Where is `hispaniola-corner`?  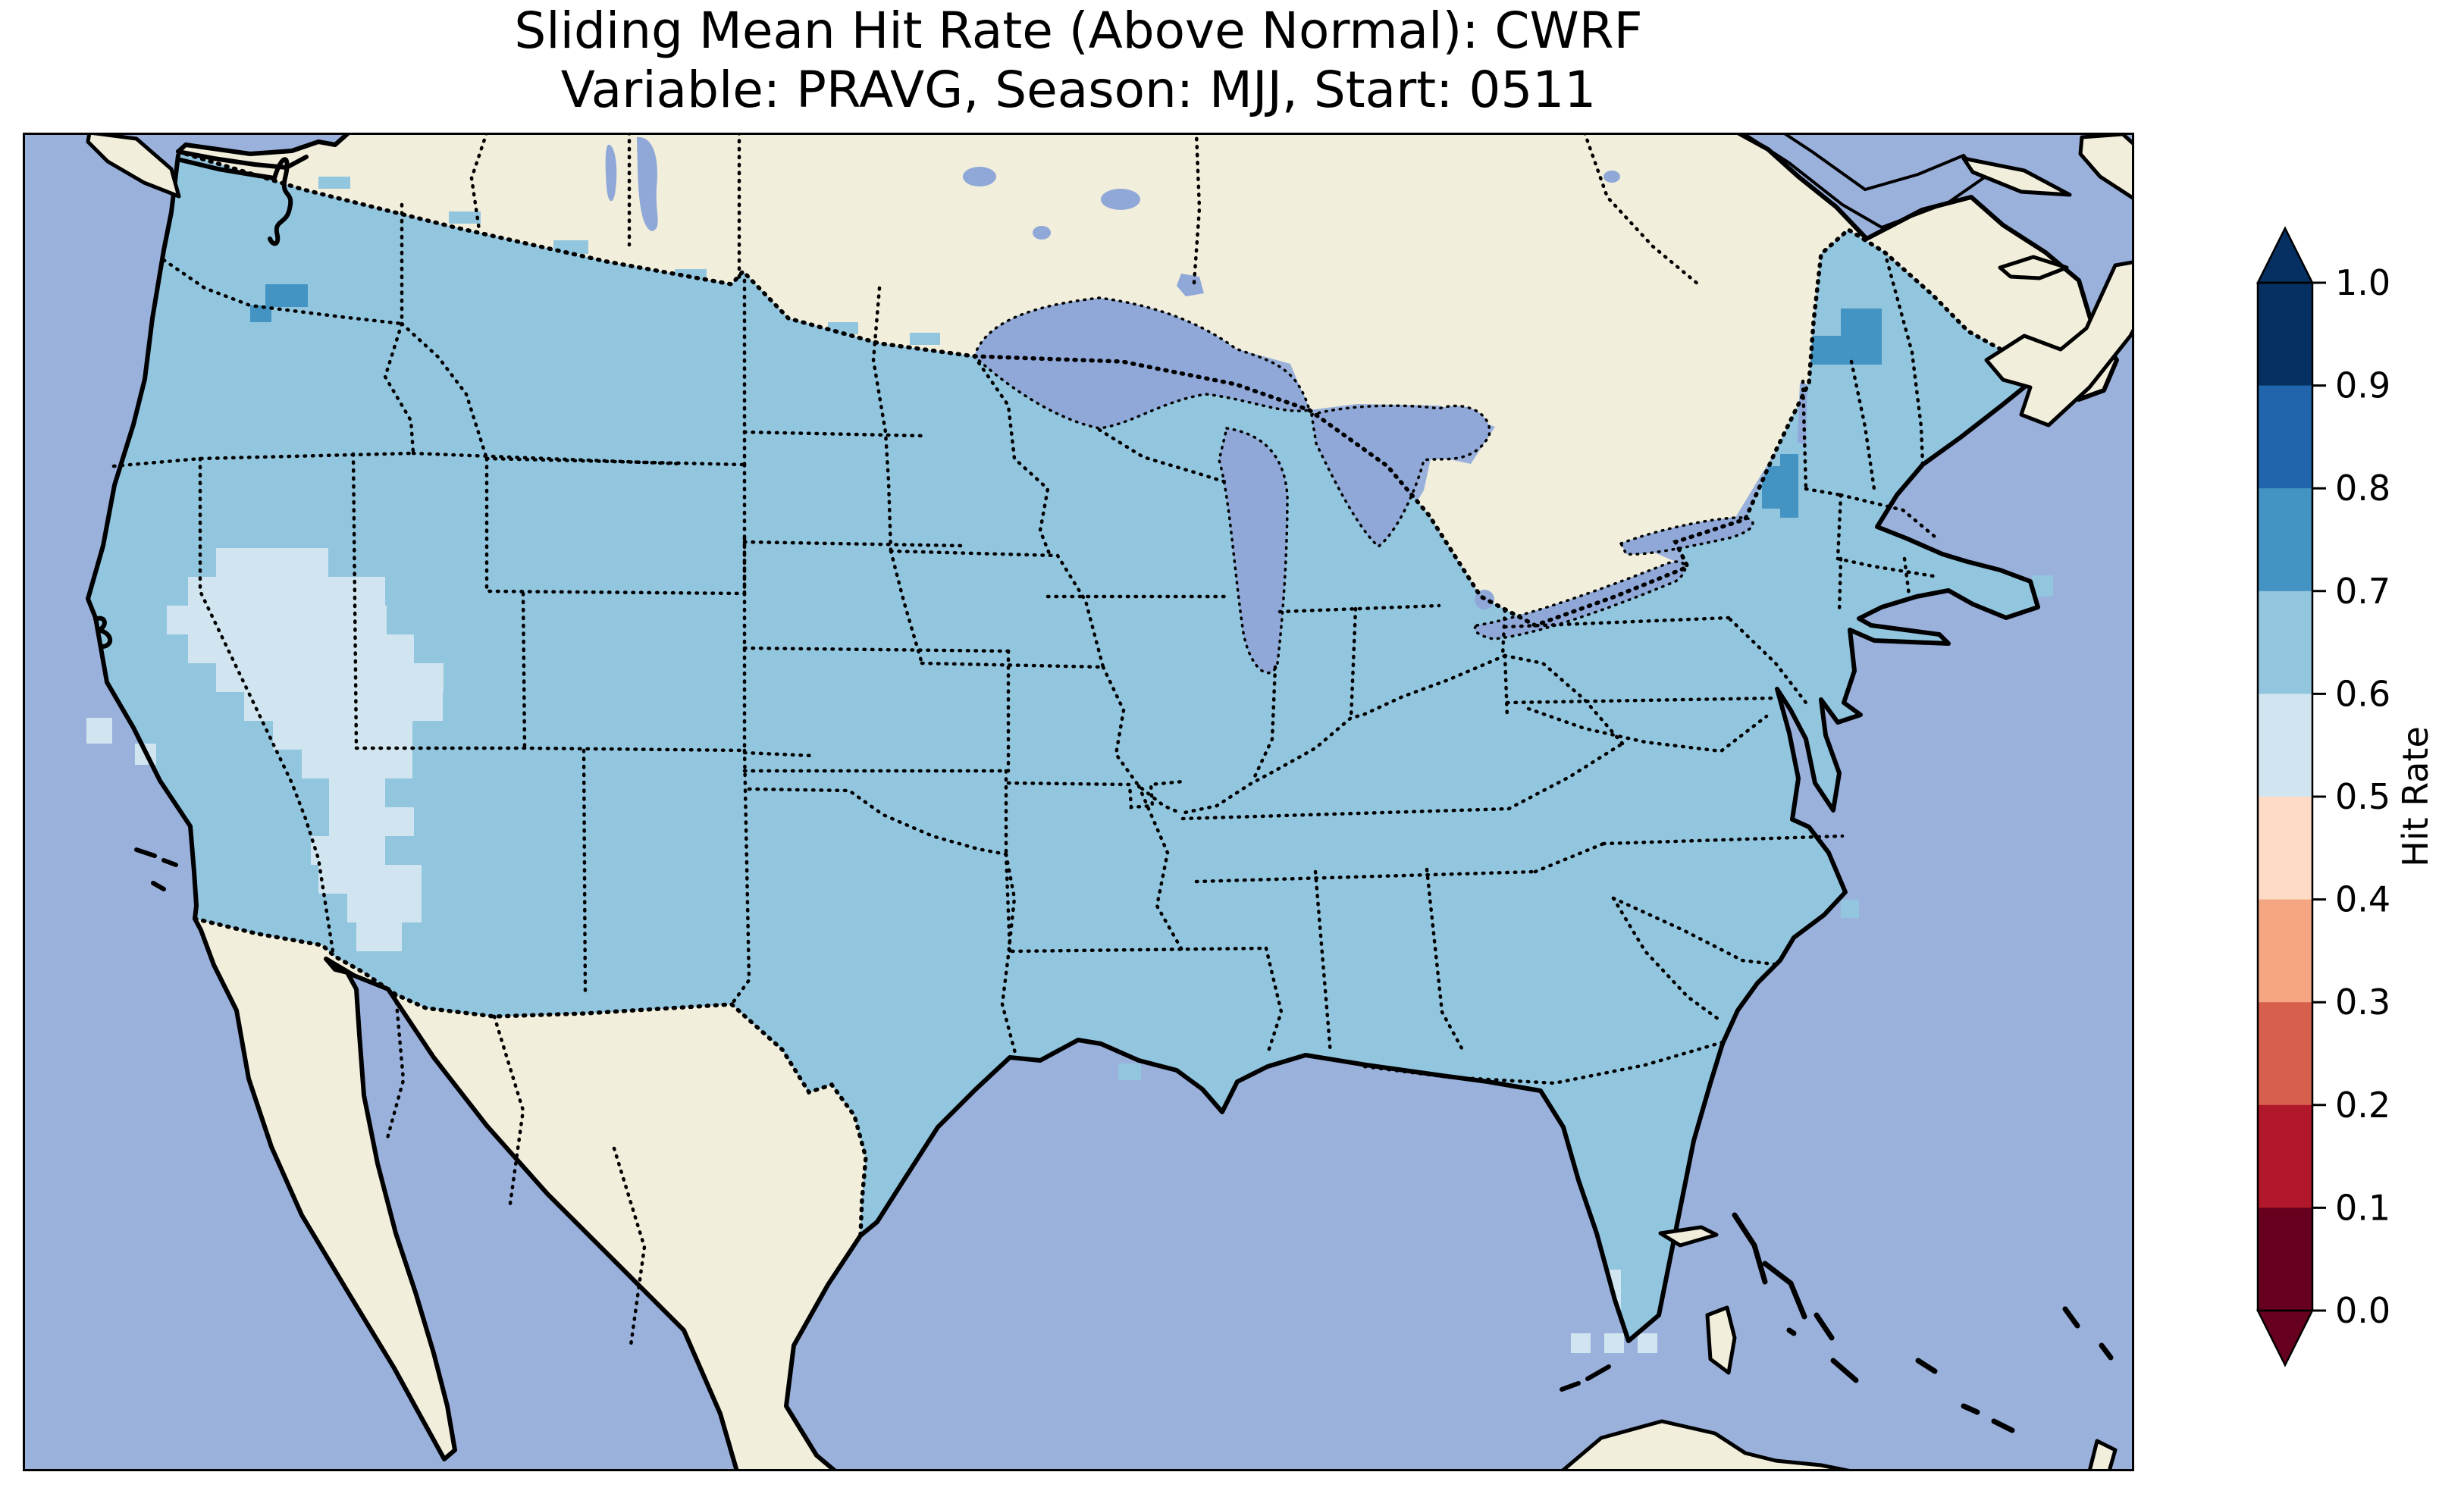 hispaniola-corner is located at coordinates (2103, 1455).